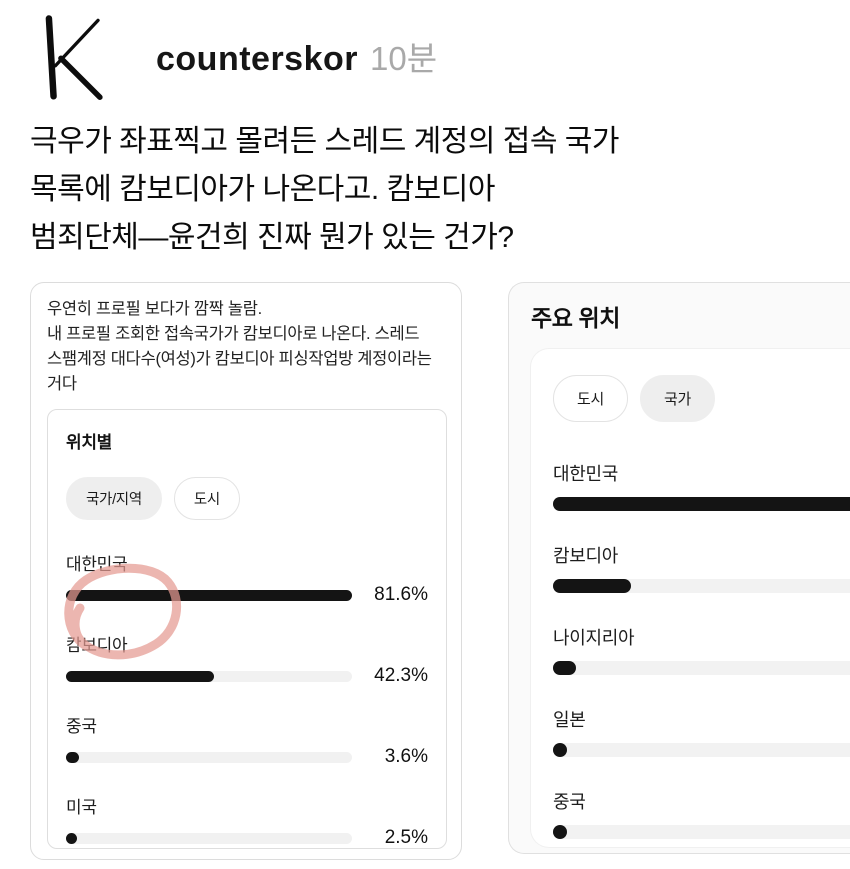 The height and width of the screenshot is (869, 850). What do you see at coordinates (247, 578) in the screenshot?
I see `bar-row-대한민국: 대한민국 81.6%` at bounding box center [247, 578].